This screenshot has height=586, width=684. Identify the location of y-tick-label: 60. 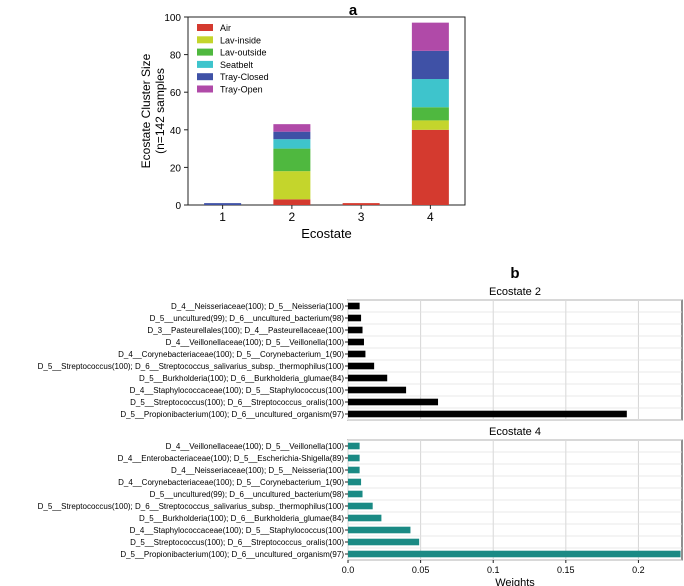
(176, 93).